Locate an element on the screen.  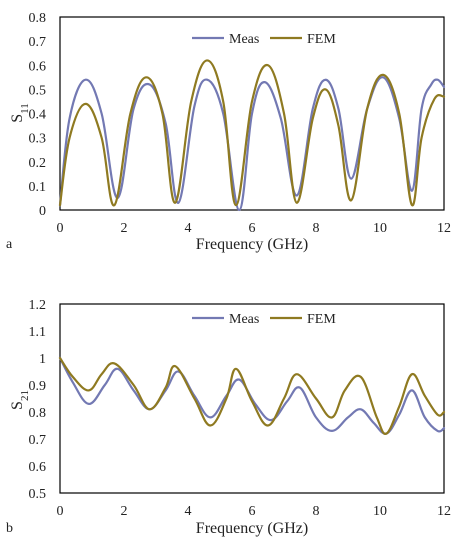
y-axis-label-main-b: S is located at coordinates (17, 405).